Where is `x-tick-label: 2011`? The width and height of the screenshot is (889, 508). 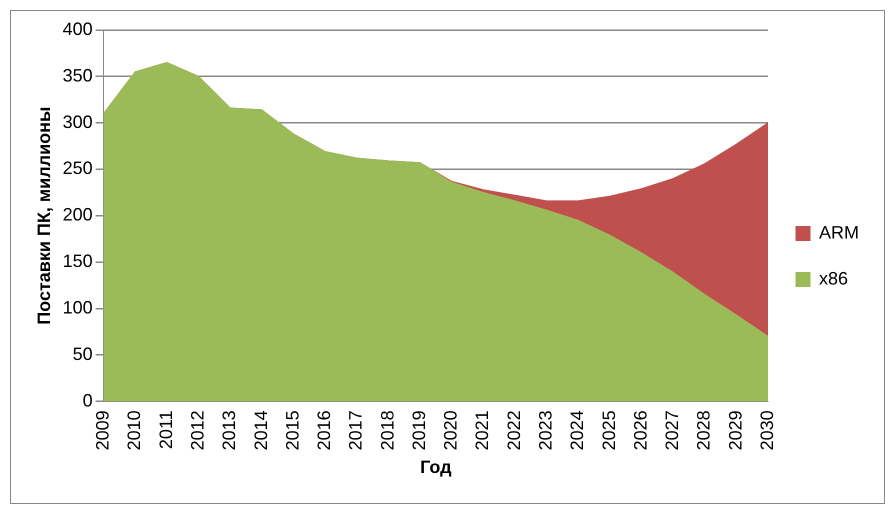 x-tick-label: 2011 is located at coordinates (166, 430).